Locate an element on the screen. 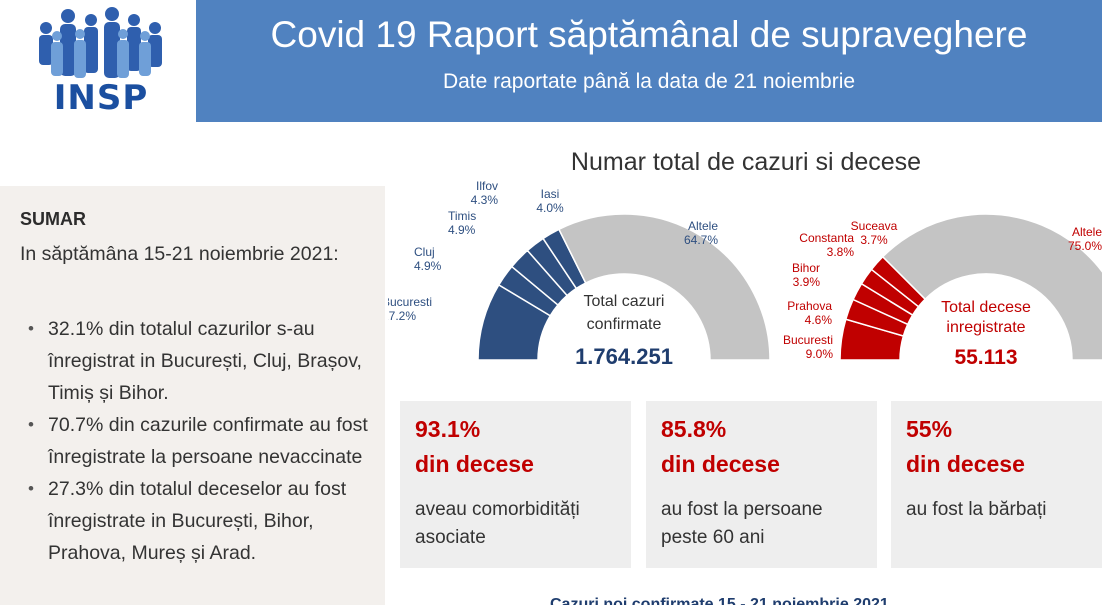  slice-label-value: 64.7% is located at coordinates (701, 240).